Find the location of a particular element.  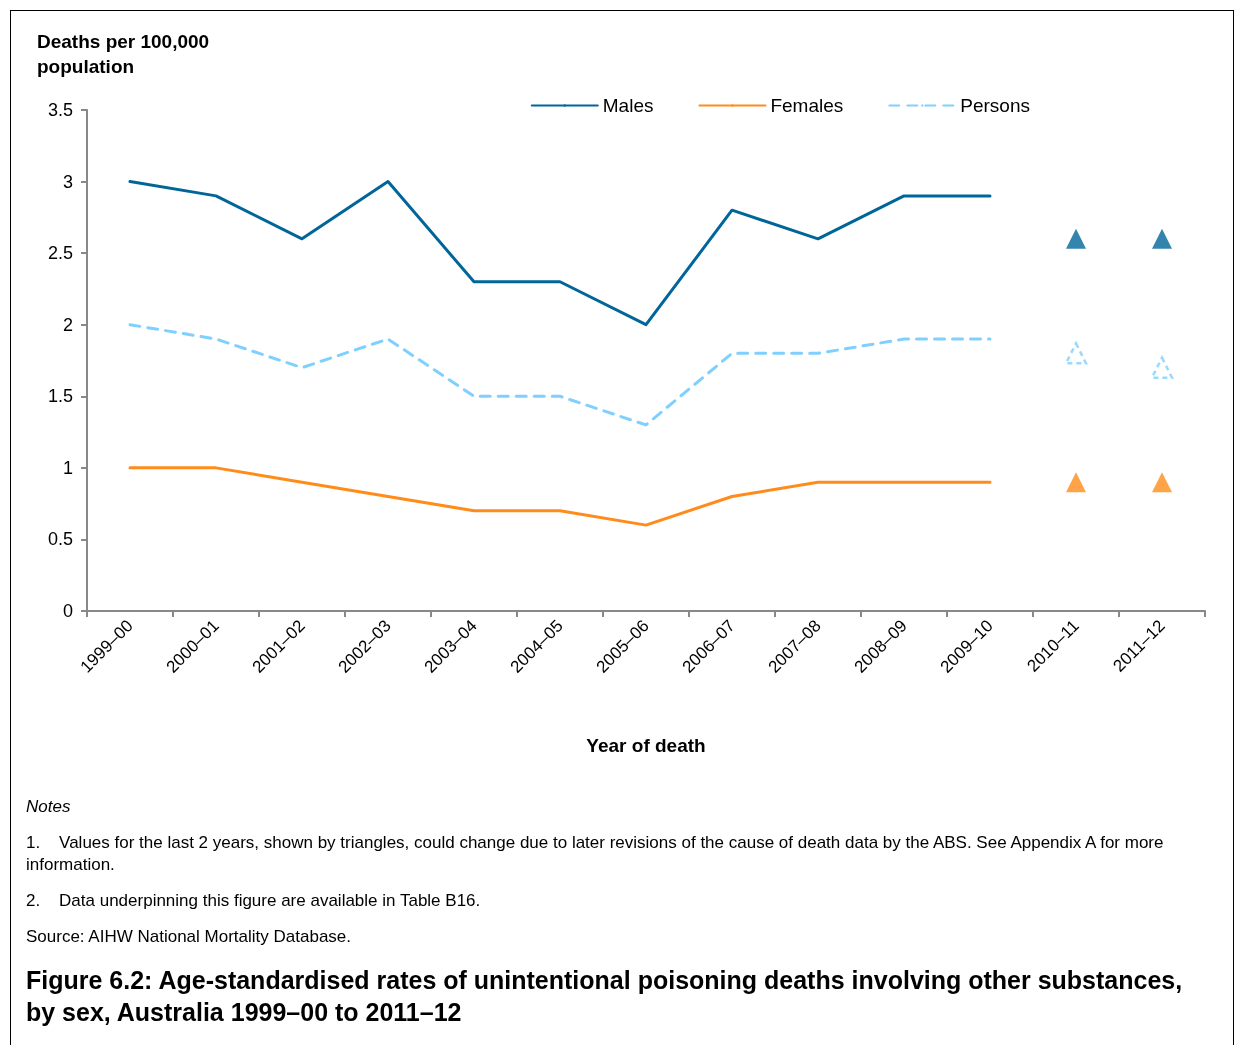

legend-label: Females is located at coordinates (807, 105).